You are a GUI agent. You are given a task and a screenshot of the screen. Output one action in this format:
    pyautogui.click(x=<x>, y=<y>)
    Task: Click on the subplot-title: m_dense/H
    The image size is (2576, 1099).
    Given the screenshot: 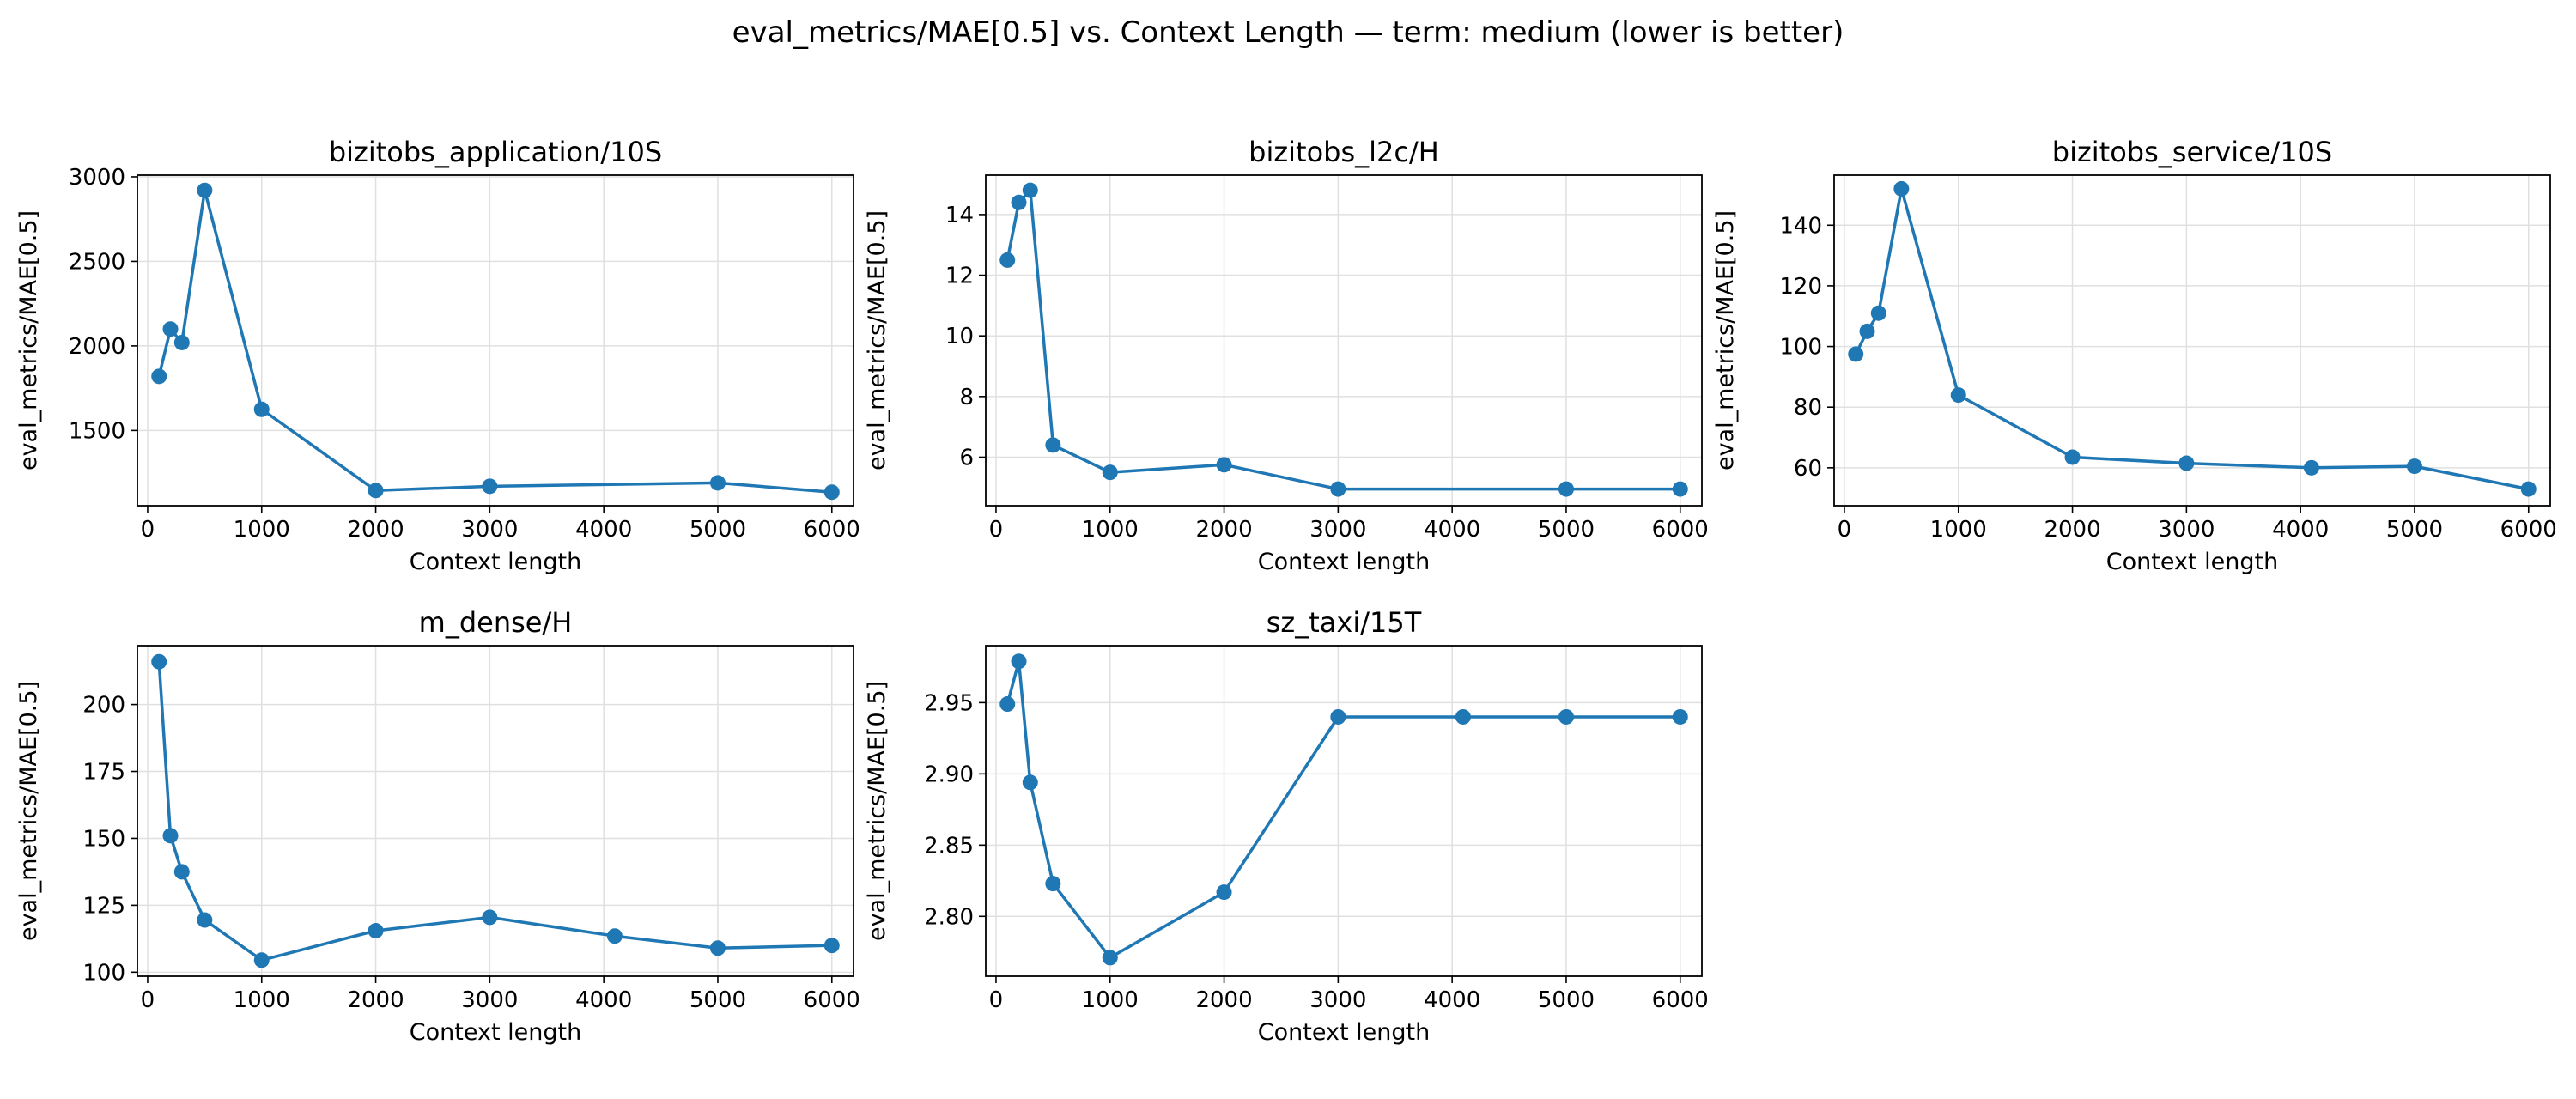 What is the action you would take?
    pyautogui.click(x=496, y=622)
    